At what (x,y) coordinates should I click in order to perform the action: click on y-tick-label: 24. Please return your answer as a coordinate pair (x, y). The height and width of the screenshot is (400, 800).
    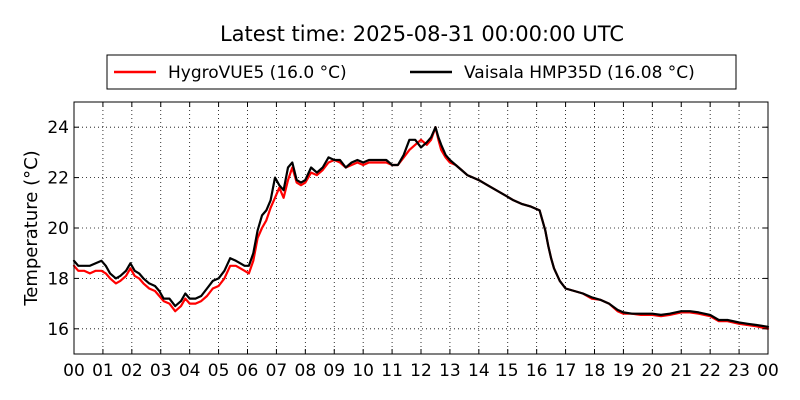
    Looking at the image, I should click on (58, 128).